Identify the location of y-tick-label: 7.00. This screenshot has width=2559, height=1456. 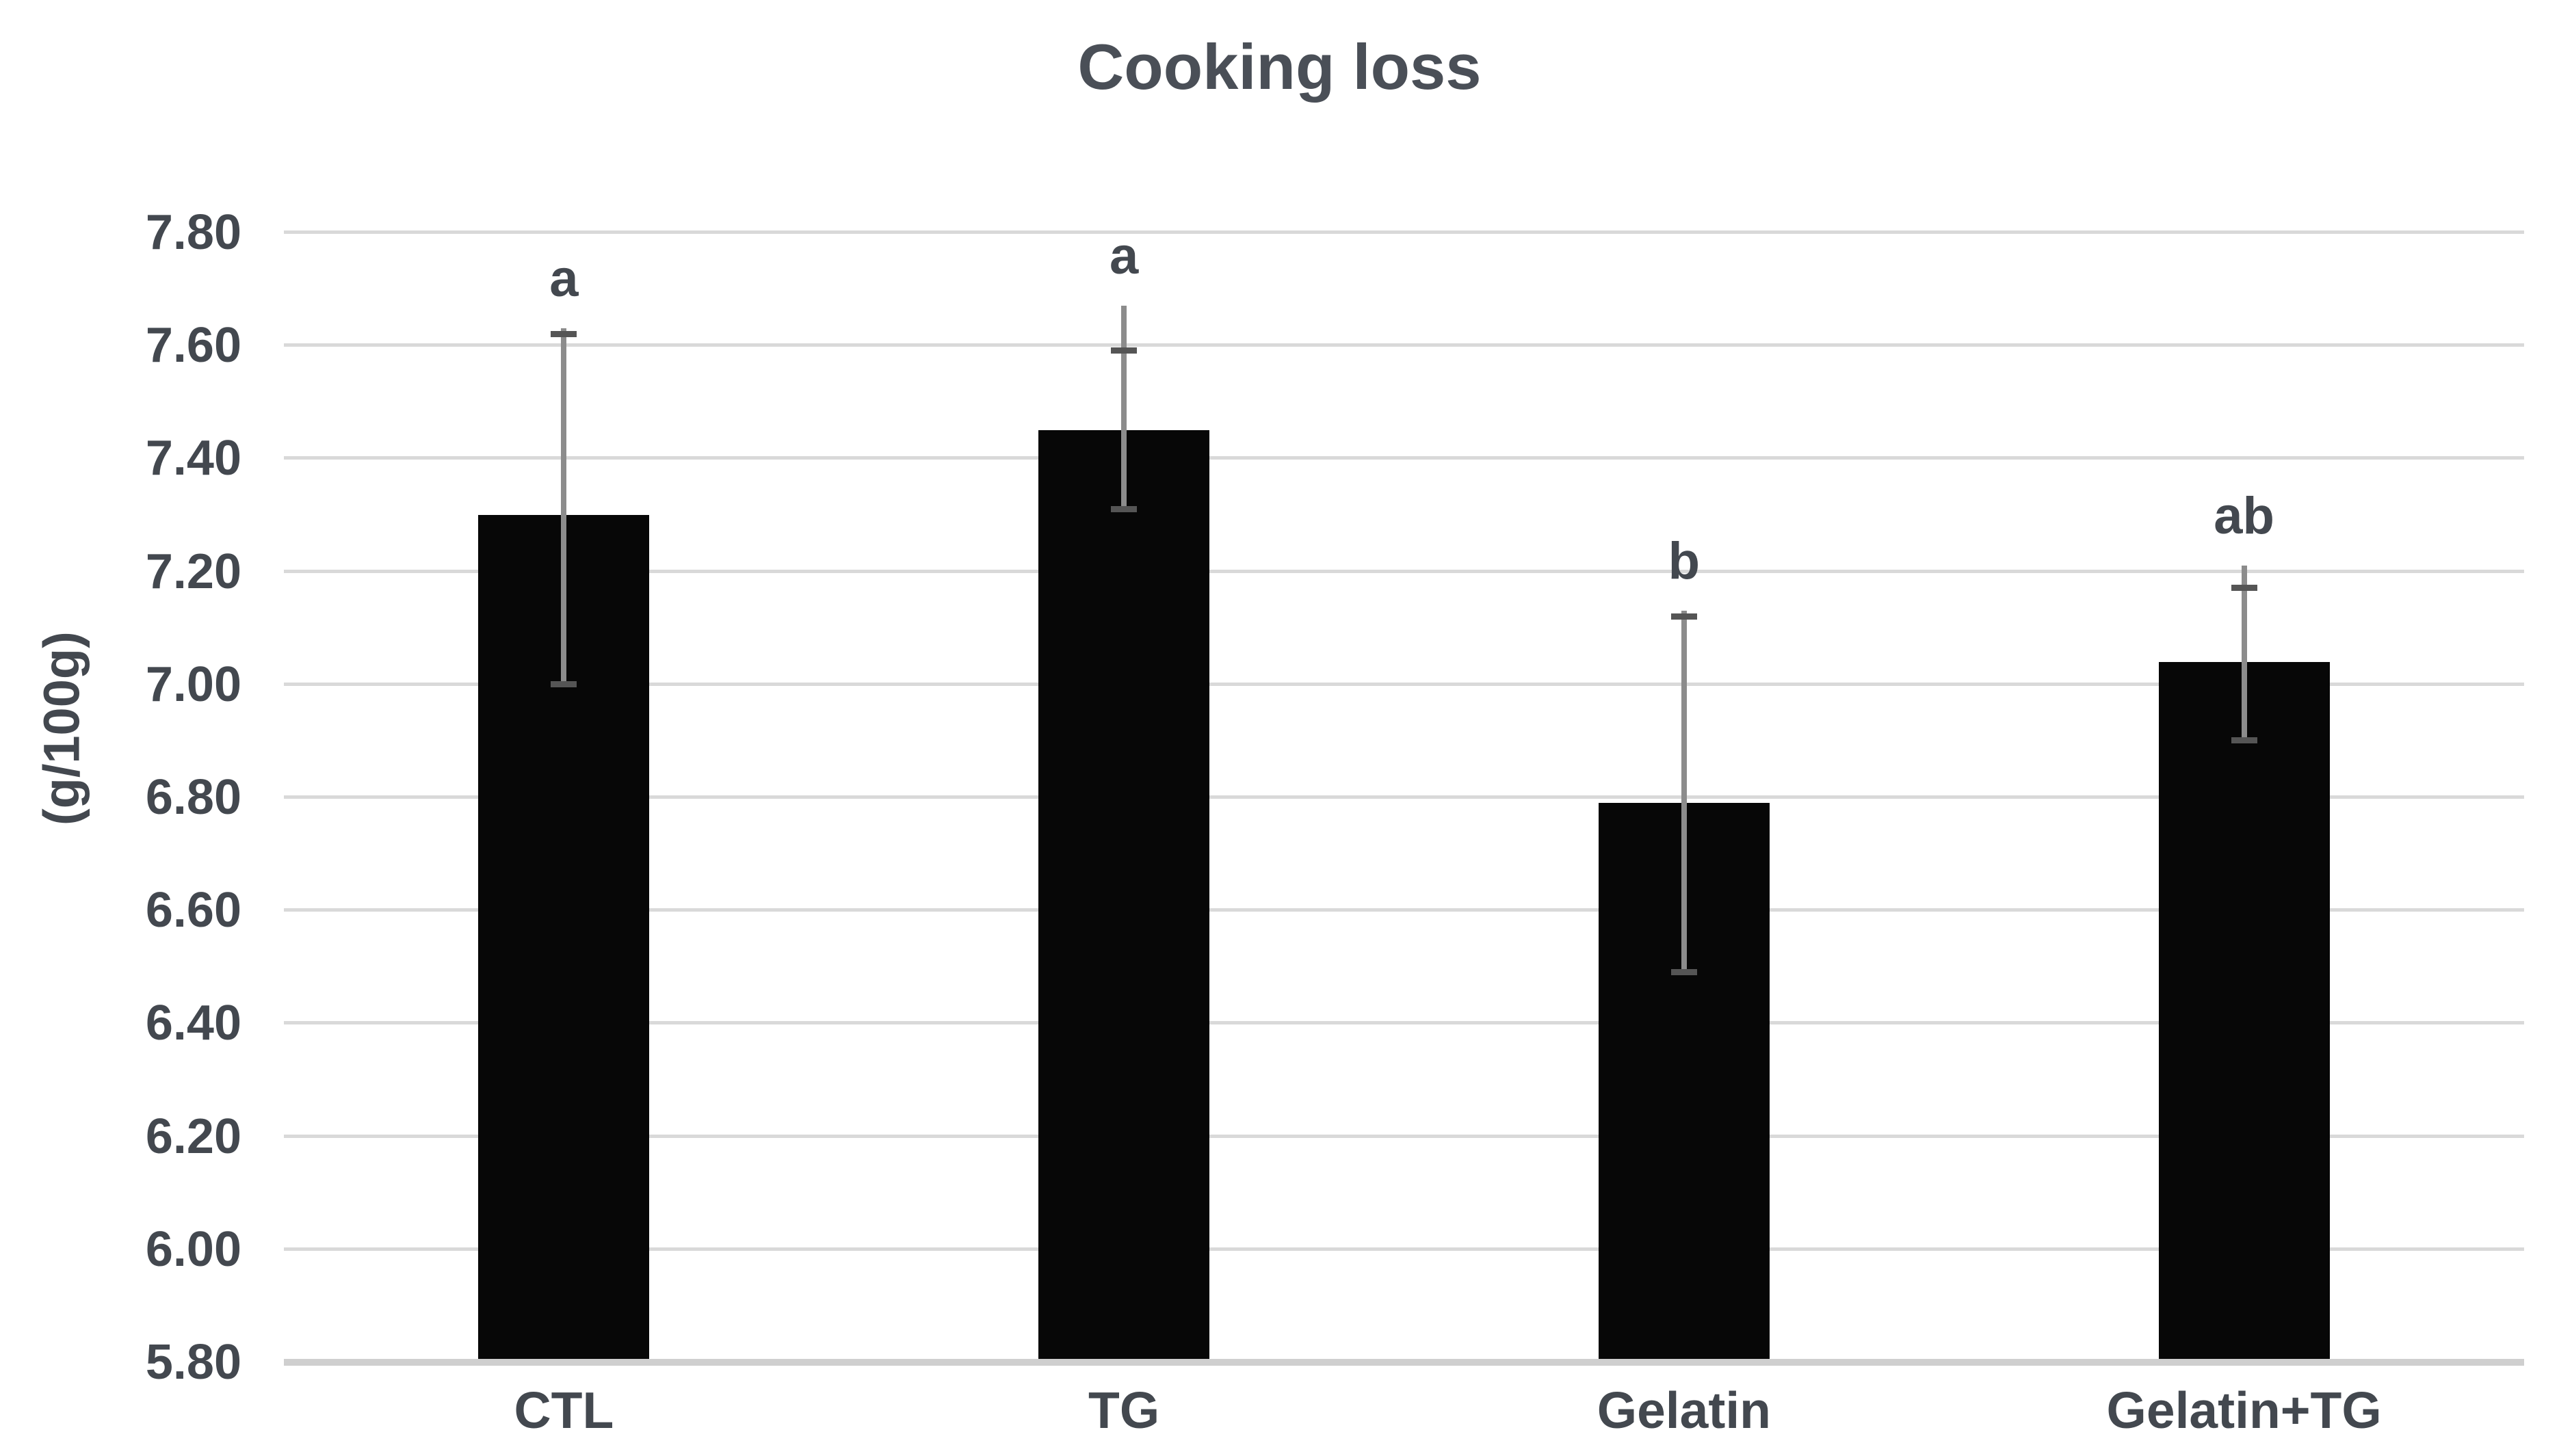
(193, 684).